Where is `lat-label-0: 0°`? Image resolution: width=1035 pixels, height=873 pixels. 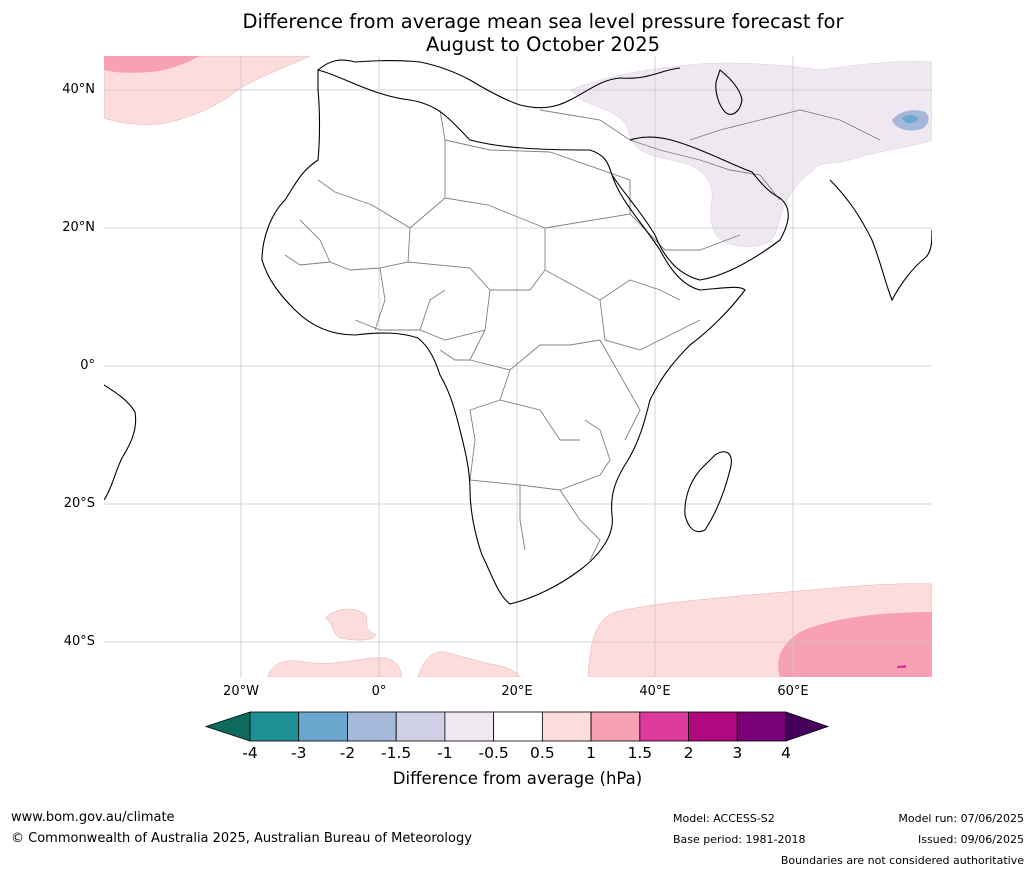 lat-label-0: 0° is located at coordinates (87, 365).